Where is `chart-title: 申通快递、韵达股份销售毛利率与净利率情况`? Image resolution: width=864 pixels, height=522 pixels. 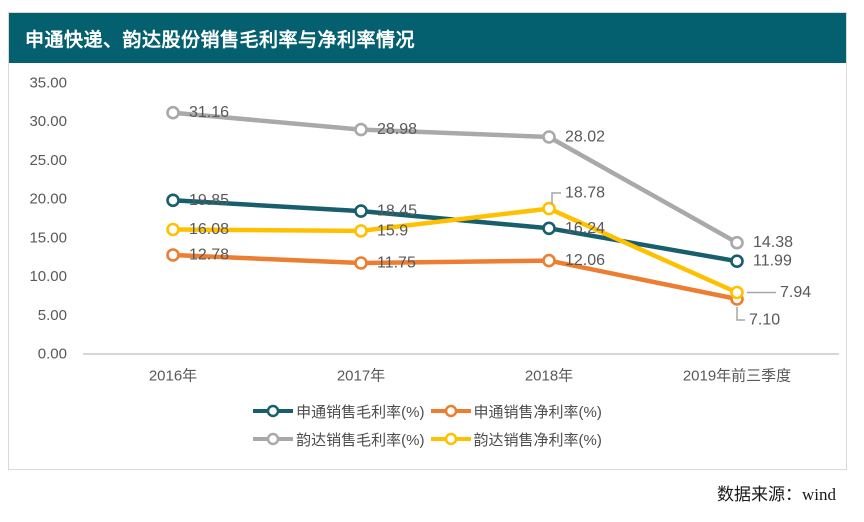
chart-title: 申通快递、韵达股份销售毛利率与净利率情况 is located at coordinates (220, 40).